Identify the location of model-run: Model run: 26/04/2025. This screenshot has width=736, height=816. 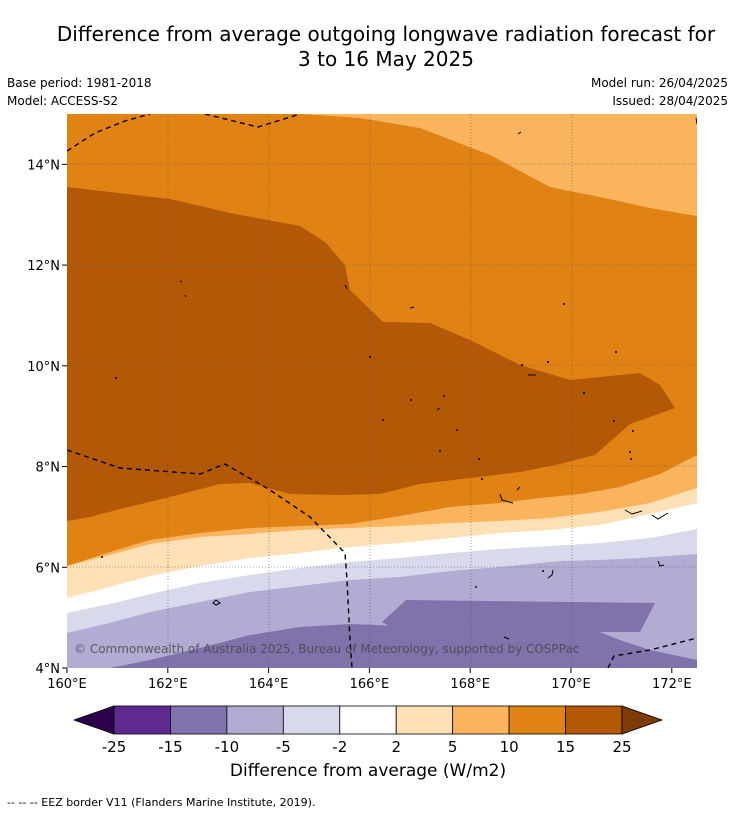
(659, 83).